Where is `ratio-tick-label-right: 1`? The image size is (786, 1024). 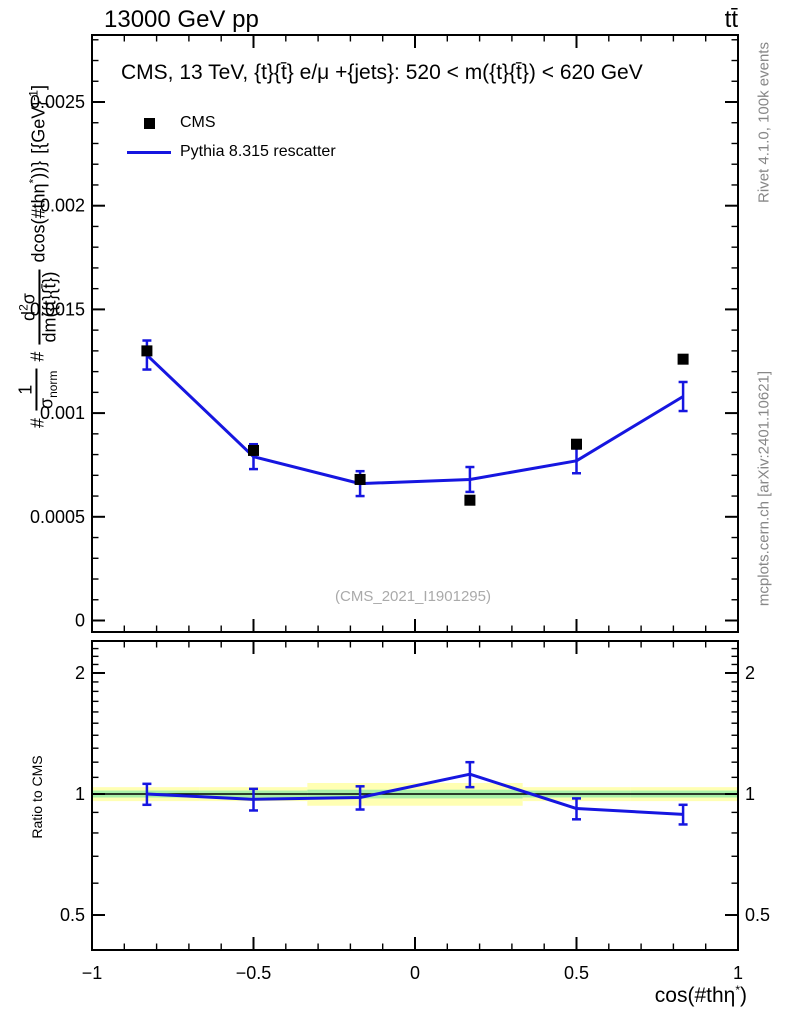 ratio-tick-label-right: 1 is located at coordinates (750, 794).